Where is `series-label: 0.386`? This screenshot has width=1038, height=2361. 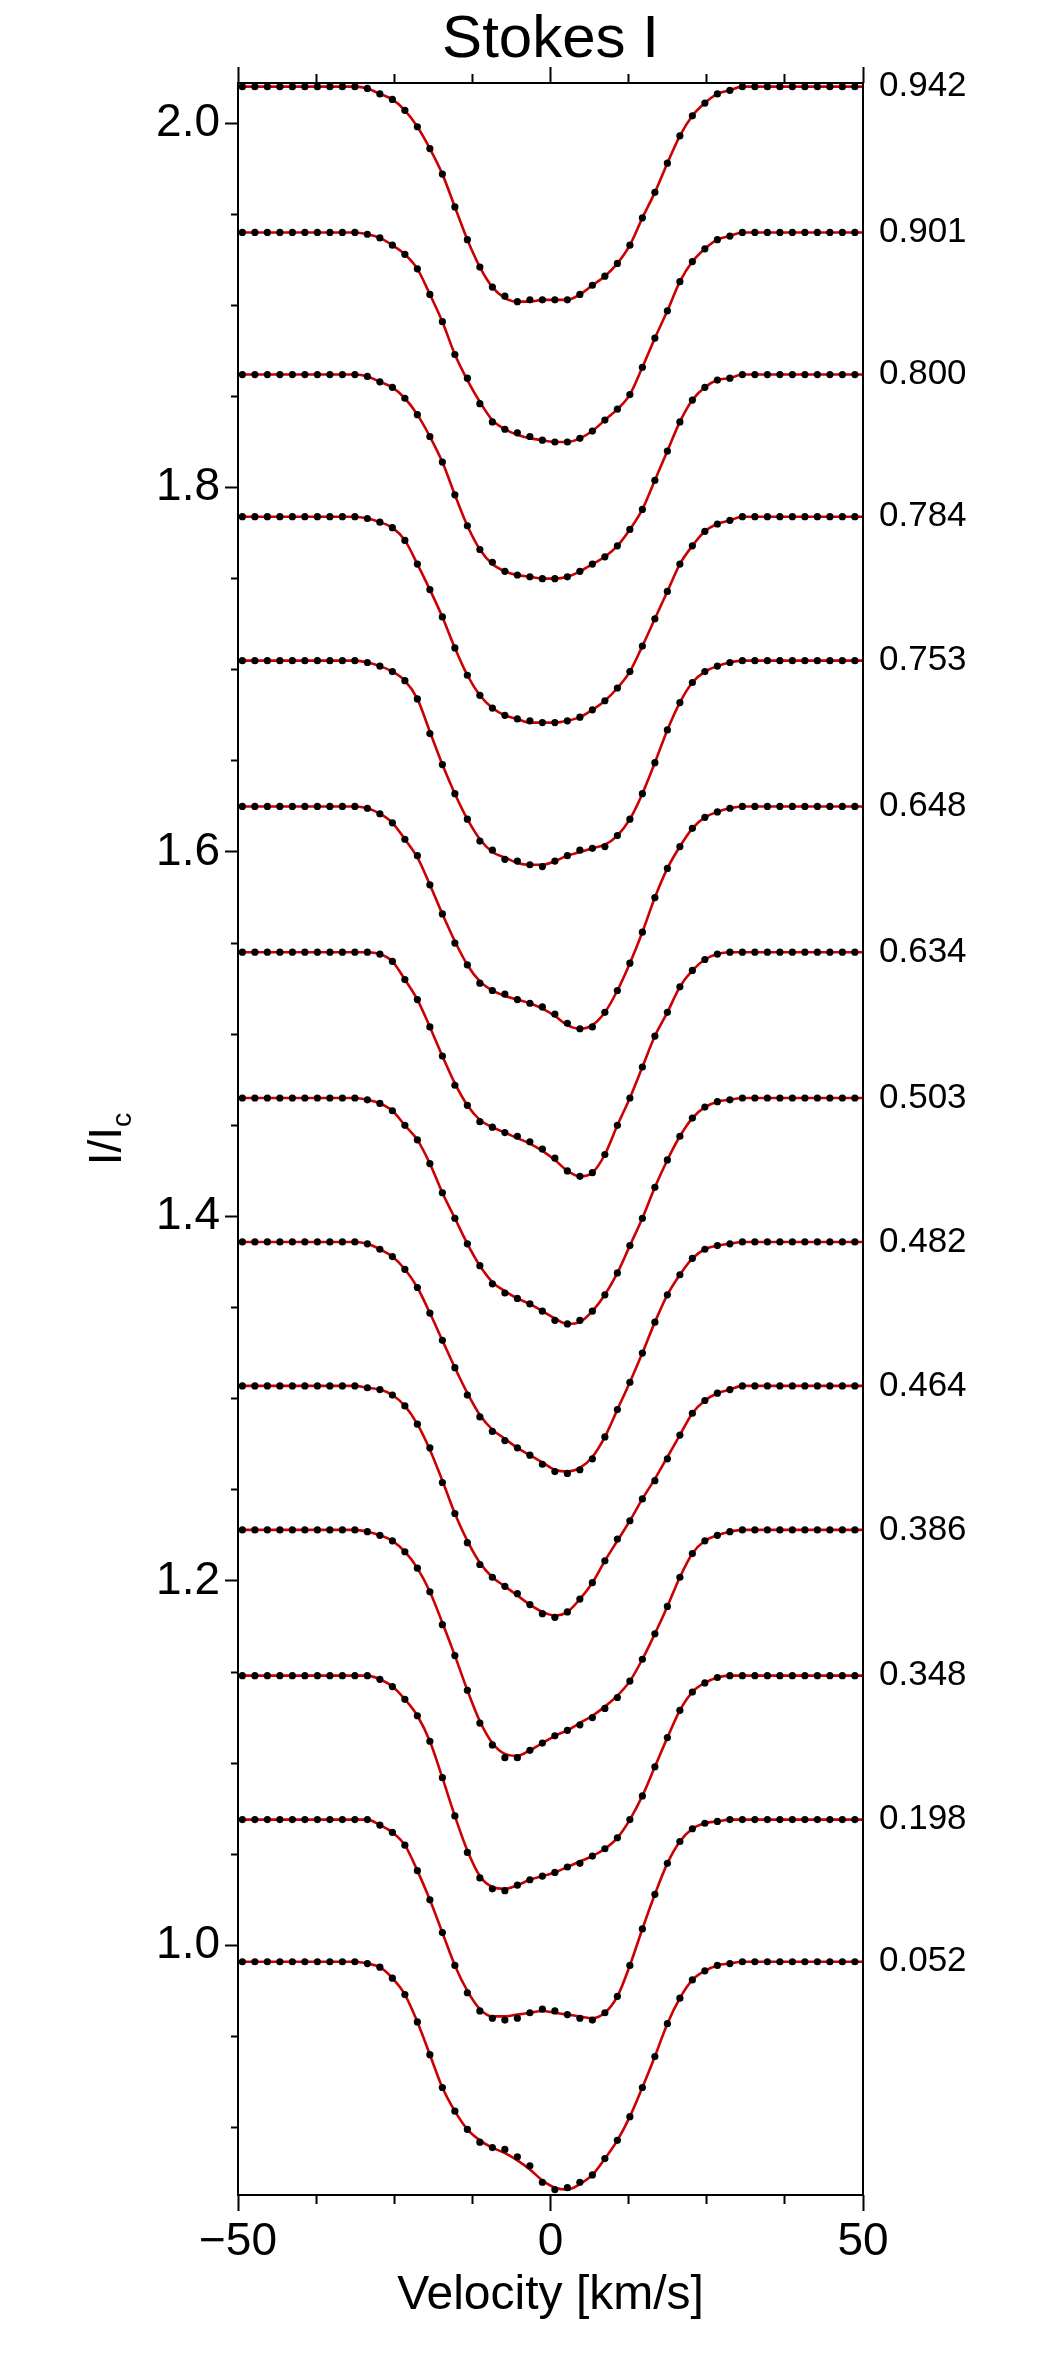
series-label: 0.386 is located at coordinates (923, 1527).